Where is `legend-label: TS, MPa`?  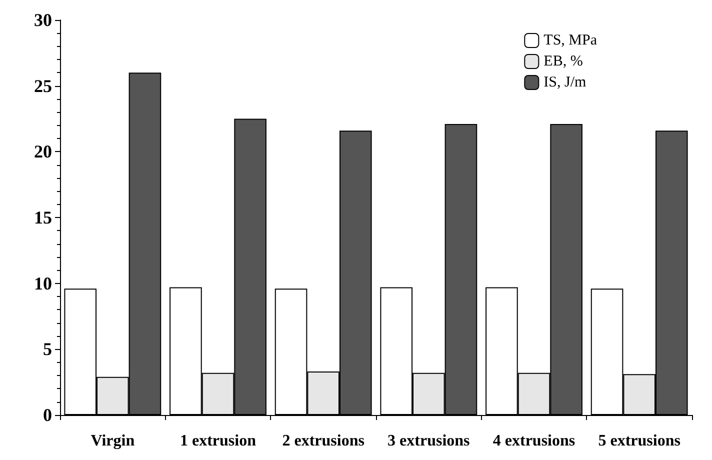
legend-label: TS, MPa is located at coordinates (571, 40).